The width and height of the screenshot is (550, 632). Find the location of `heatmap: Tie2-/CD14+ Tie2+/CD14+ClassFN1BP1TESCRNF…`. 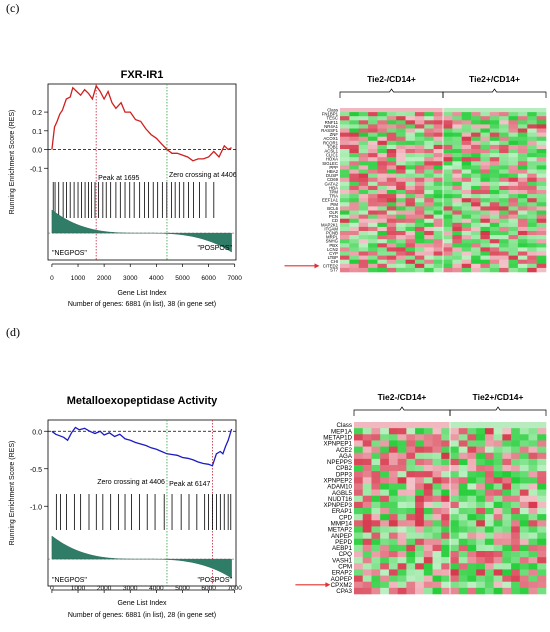

heatmap: Tie2-/CD14+ Tie2+/CD14+ClassFN1BP1TESCRNF… is located at coordinates (416, 173).